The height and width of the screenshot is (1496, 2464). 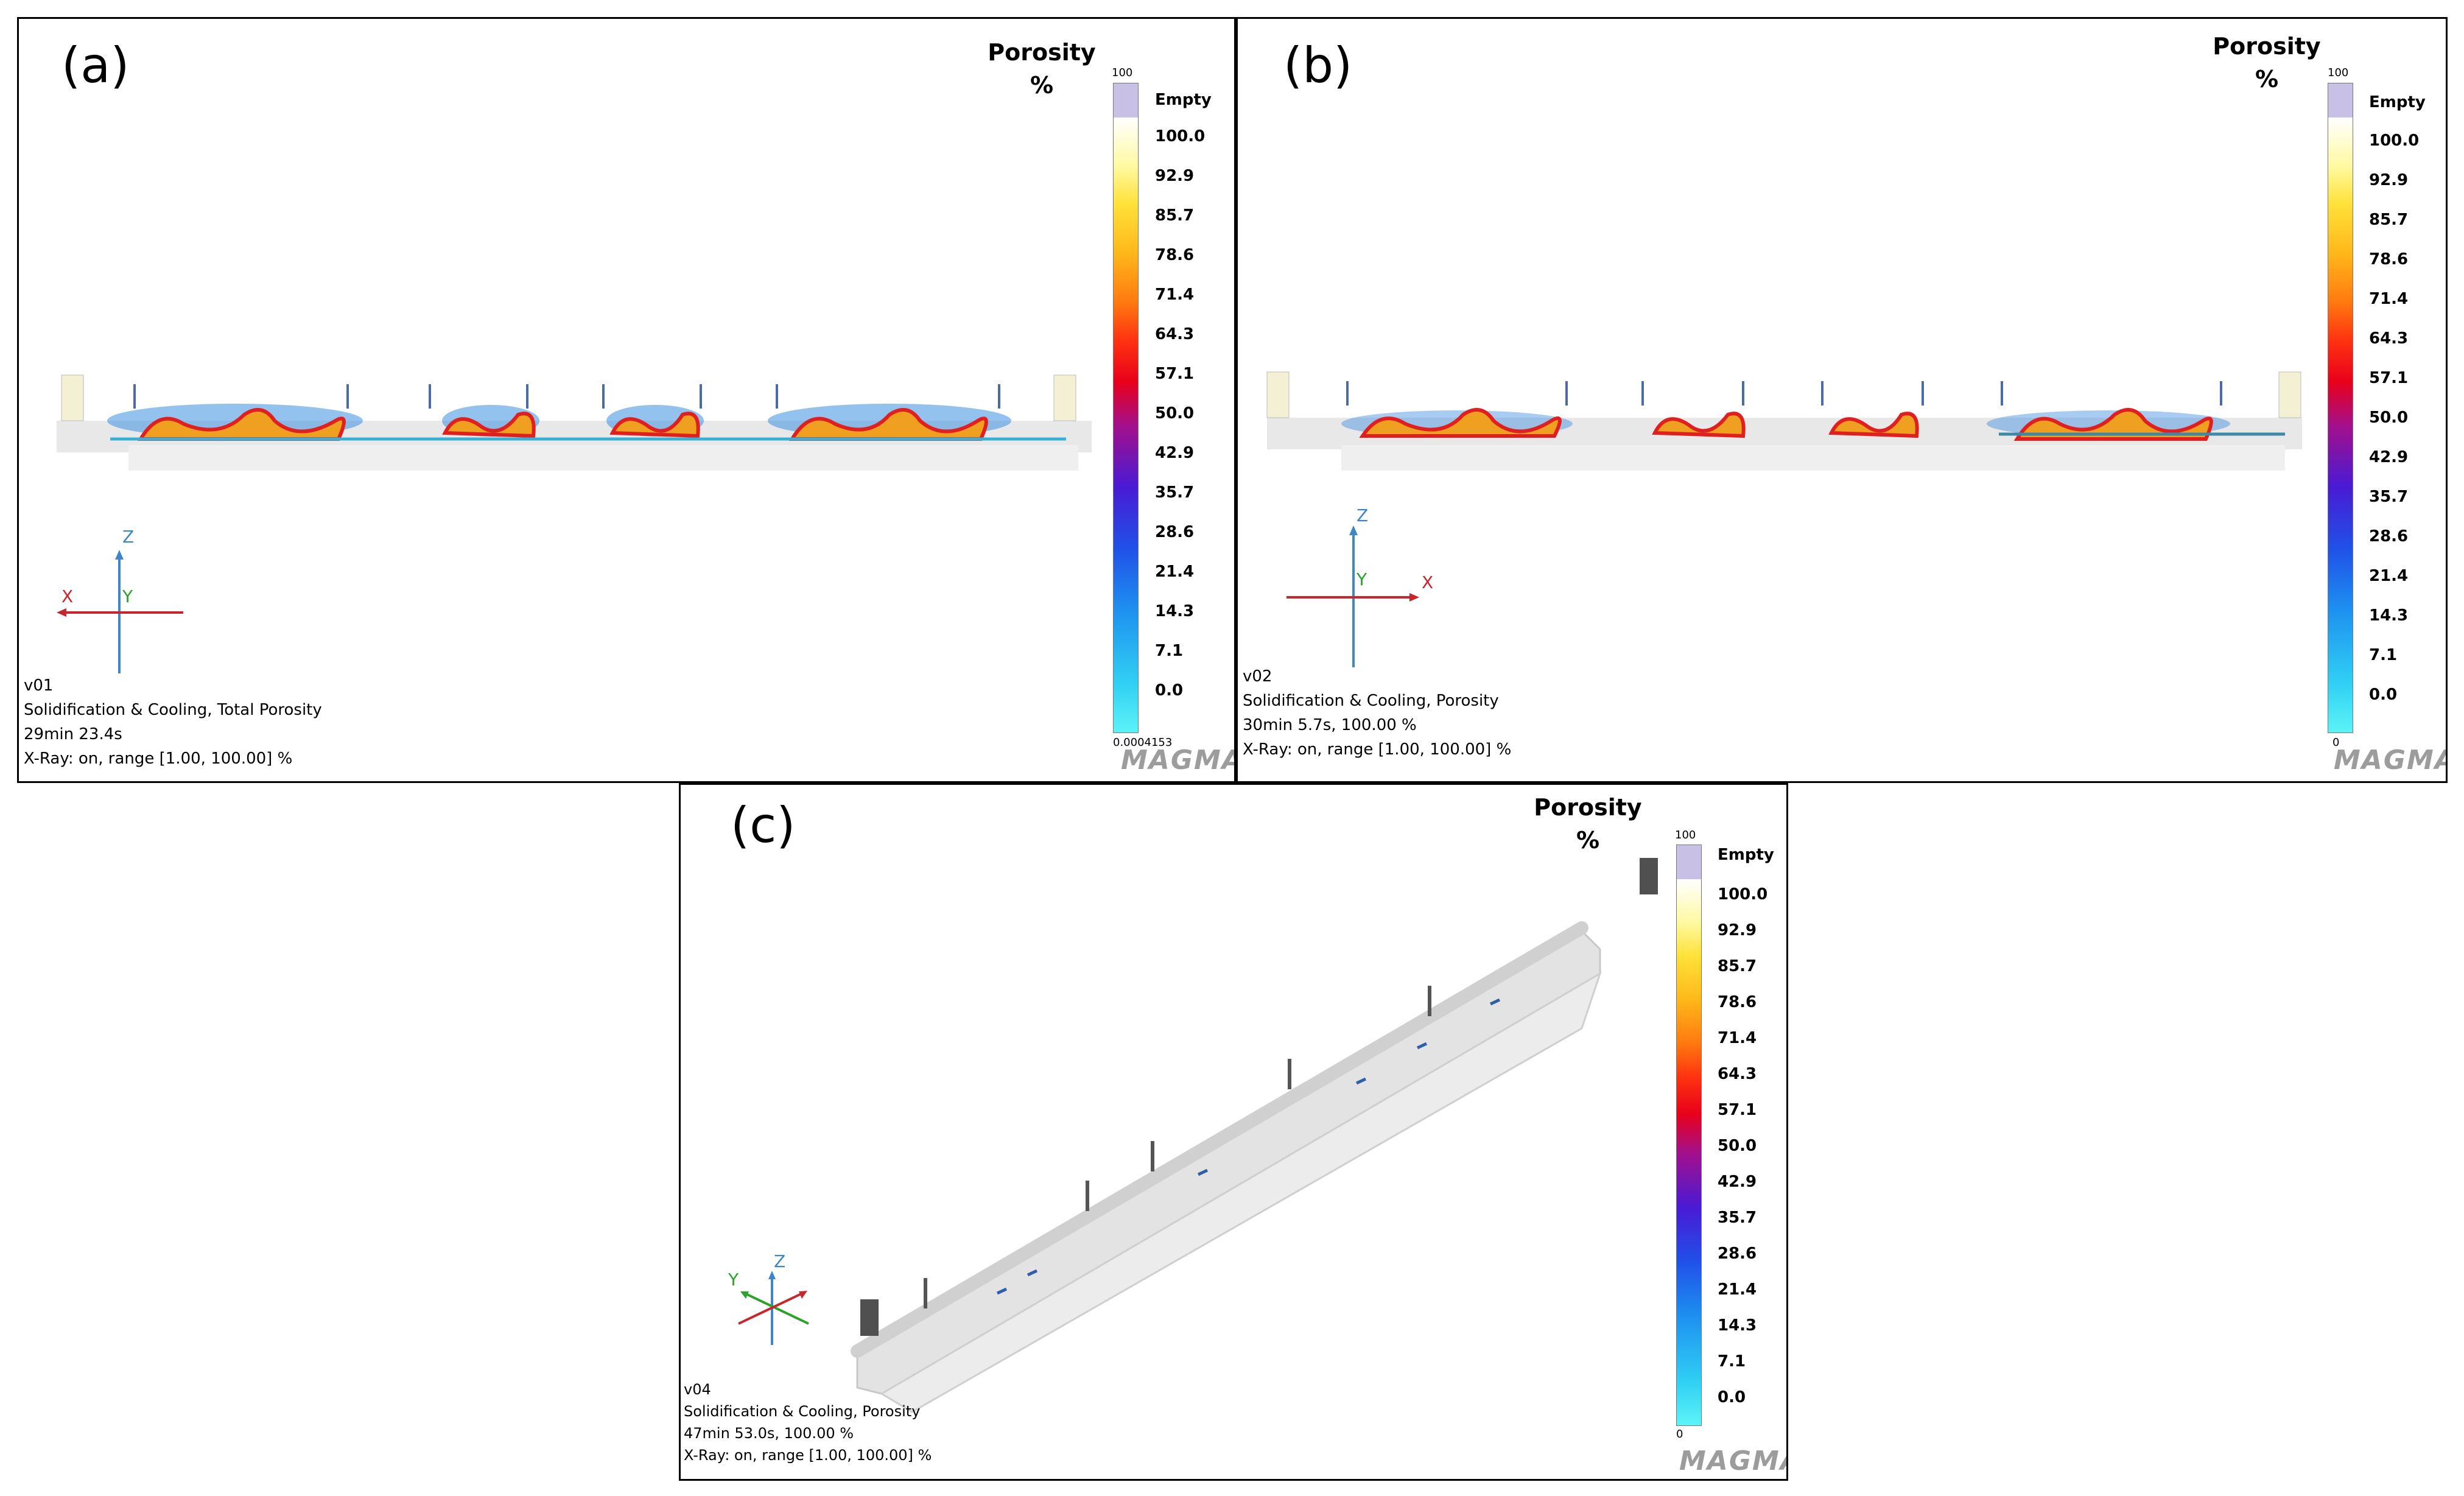 What do you see at coordinates (1318, 65) in the screenshot?
I see `panel-label: (b)` at bounding box center [1318, 65].